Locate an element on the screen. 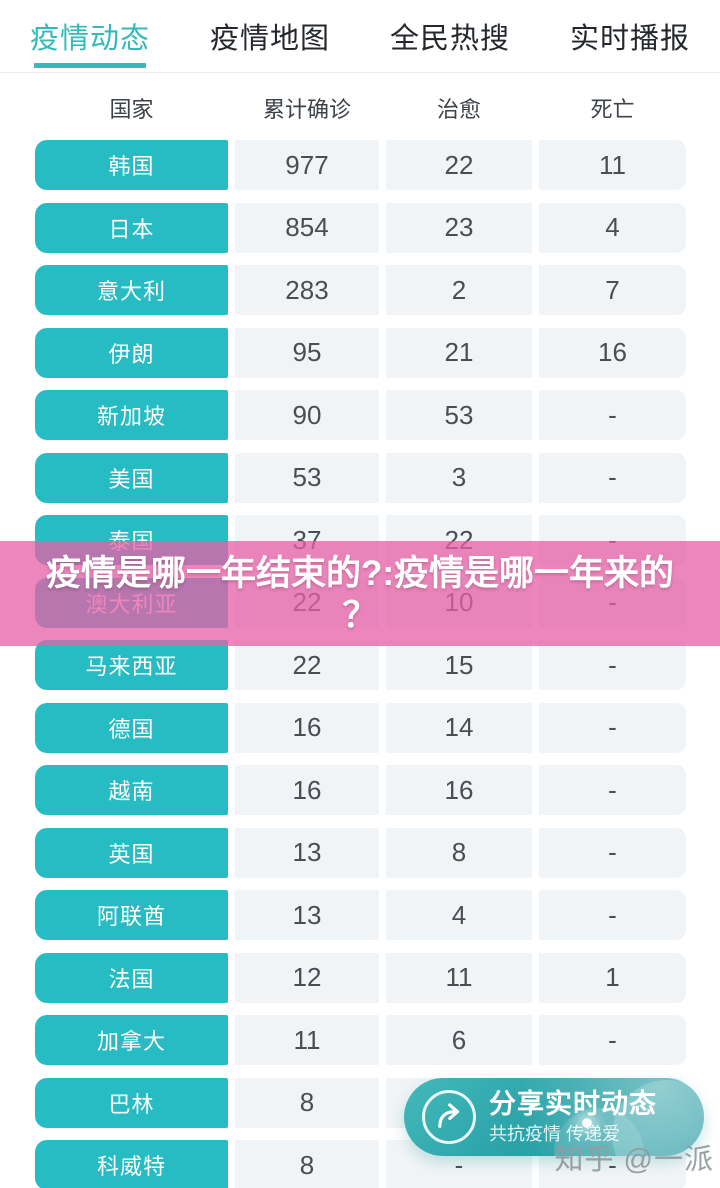 Image resolution: width=720 pixels, height=1188 pixels. tab-live-broadcast: 实时播报 is located at coordinates (630, 36).